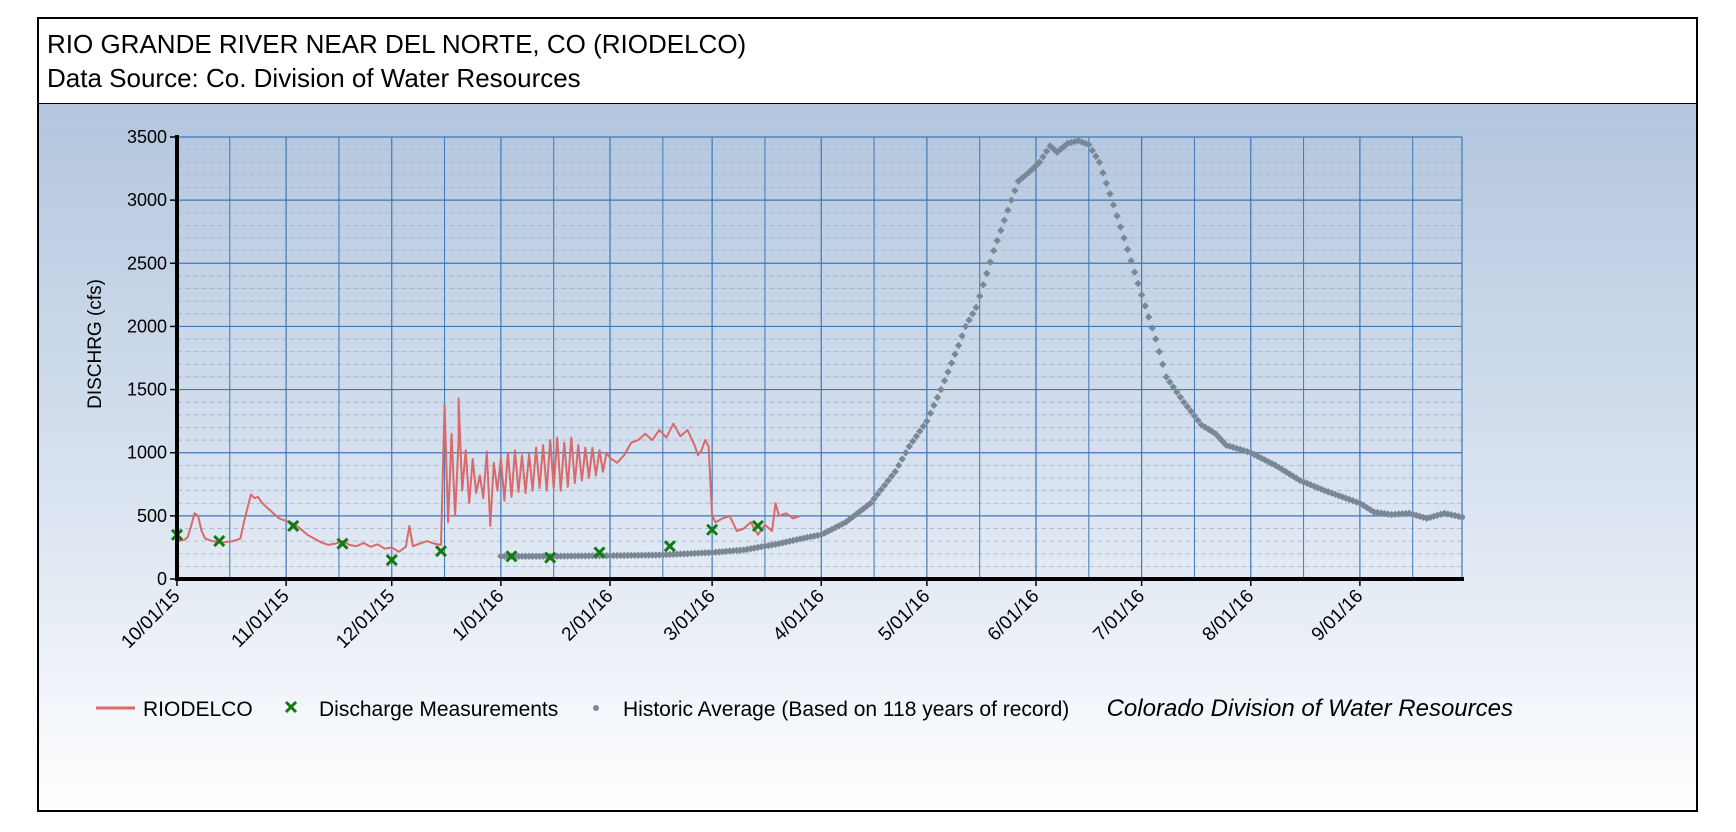  What do you see at coordinates (147, 137) in the screenshot?
I see `y-tick-label: 3500` at bounding box center [147, 137].